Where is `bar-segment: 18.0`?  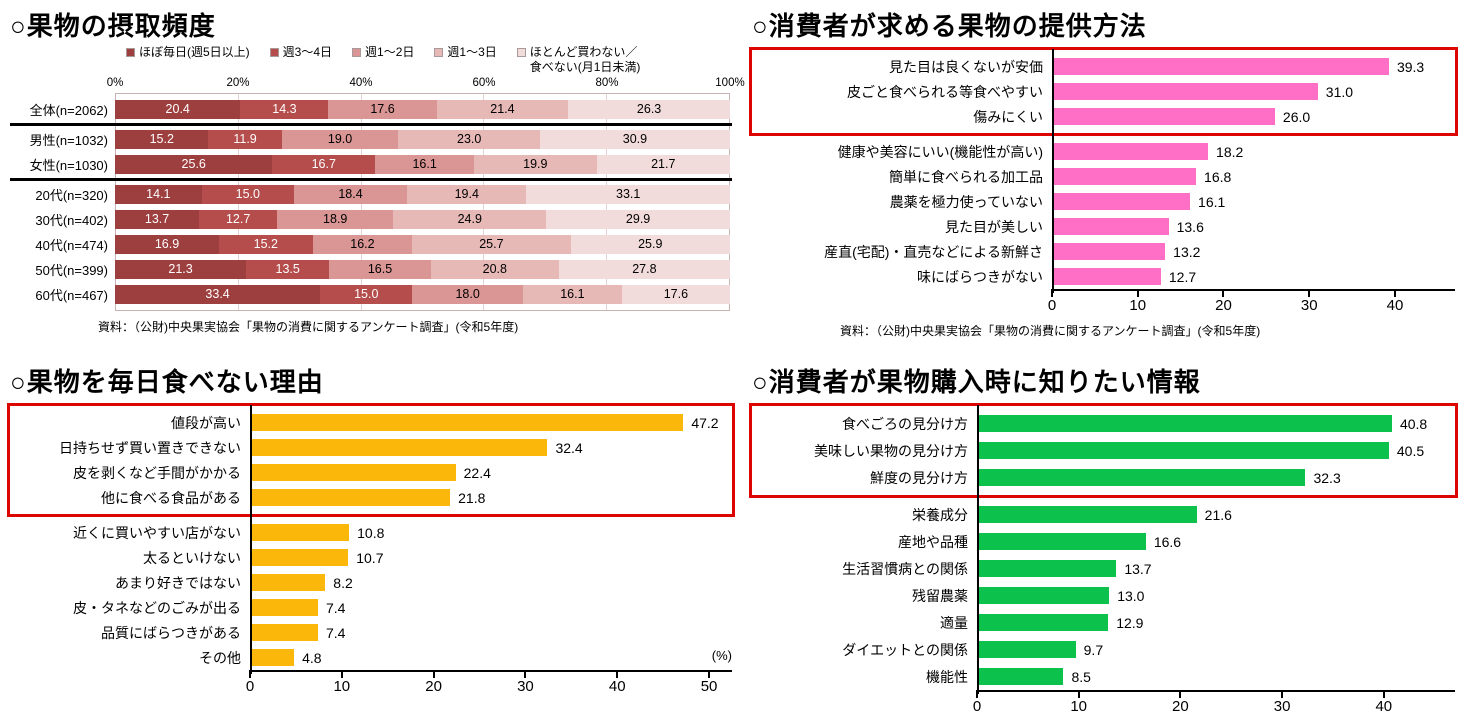 bar-segment: 18.0 is located at coordinates (467, 294).